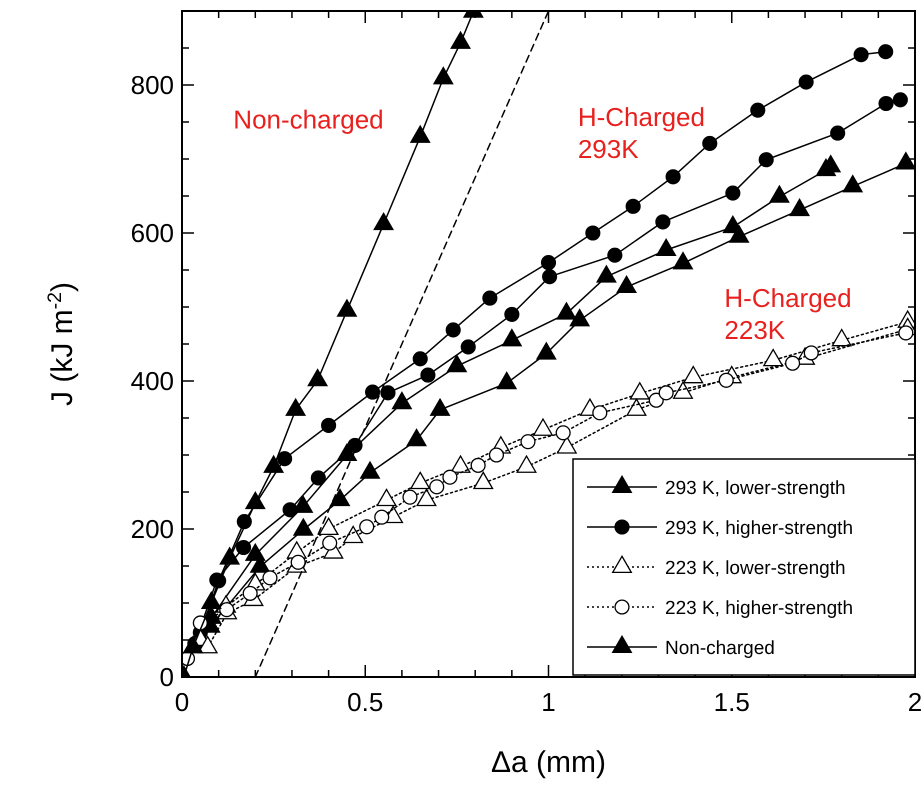 This screenshot has height=798, width=924. Describe the element at coordinates (788, 314) in the screenshot. I see `annotation: H-Charged 223K` at that location.